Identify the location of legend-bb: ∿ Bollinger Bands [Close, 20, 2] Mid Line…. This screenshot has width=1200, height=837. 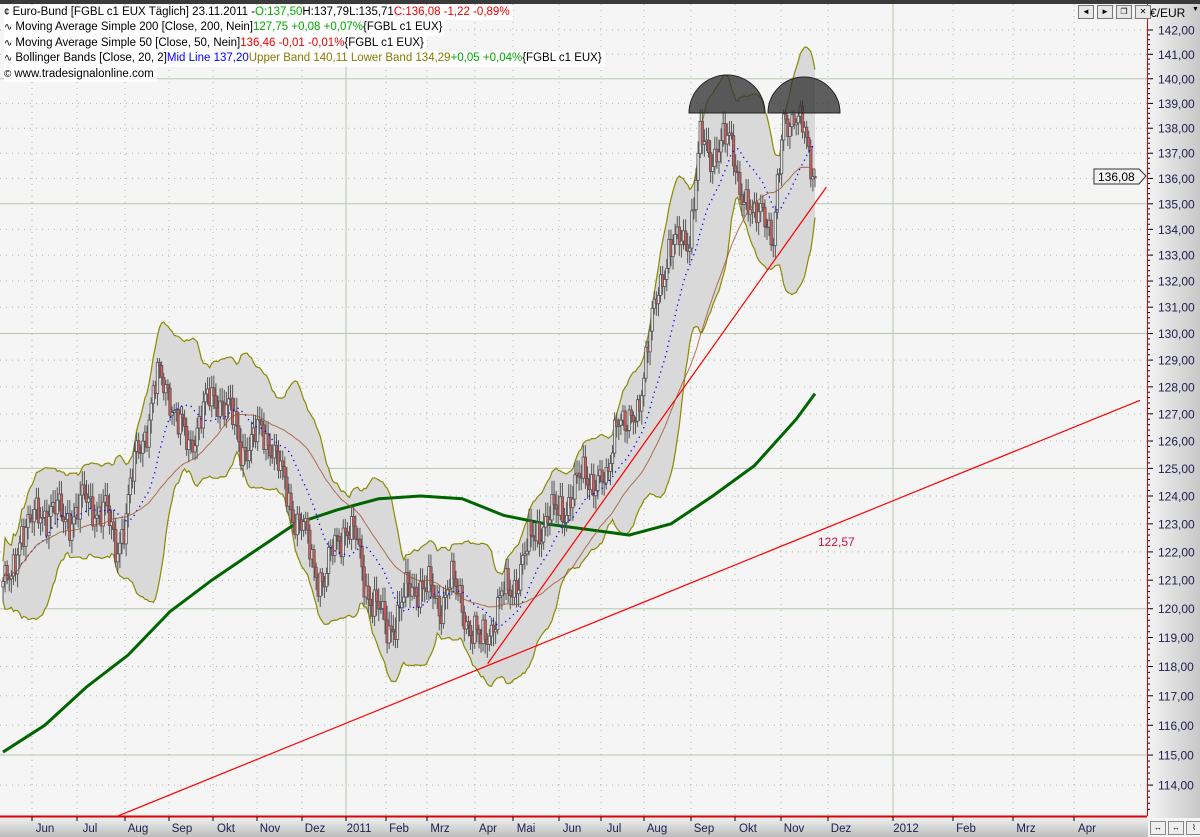
(304, 59).